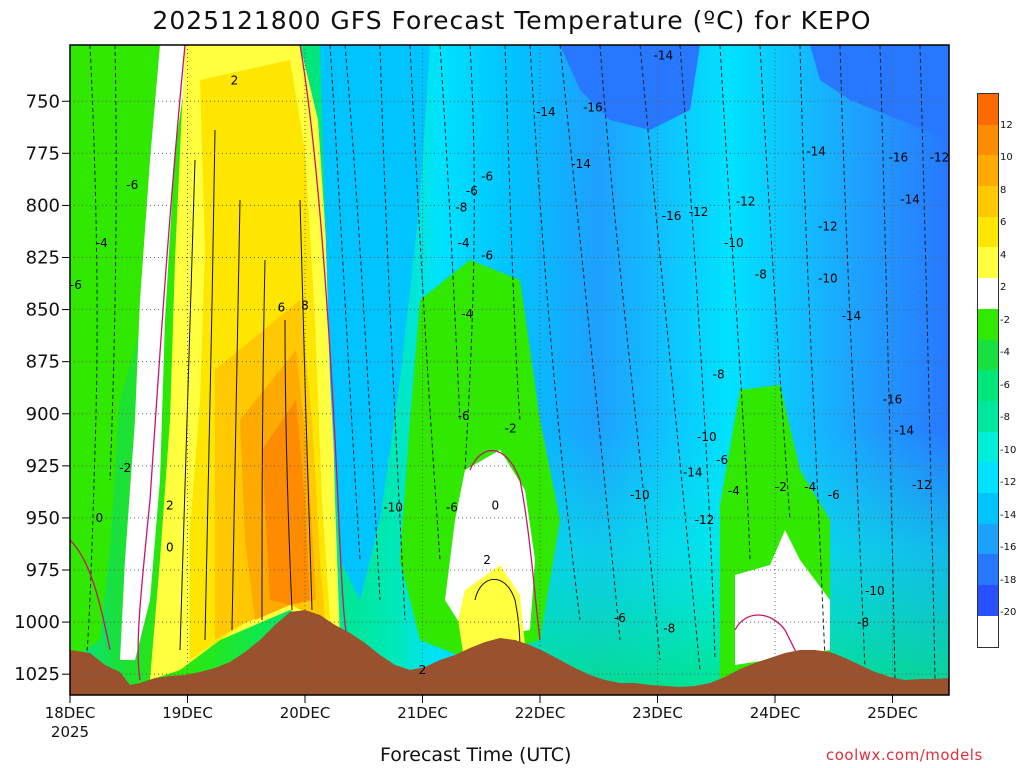  I want to click on x-tick-label: 21DEC, so click(422, 713).